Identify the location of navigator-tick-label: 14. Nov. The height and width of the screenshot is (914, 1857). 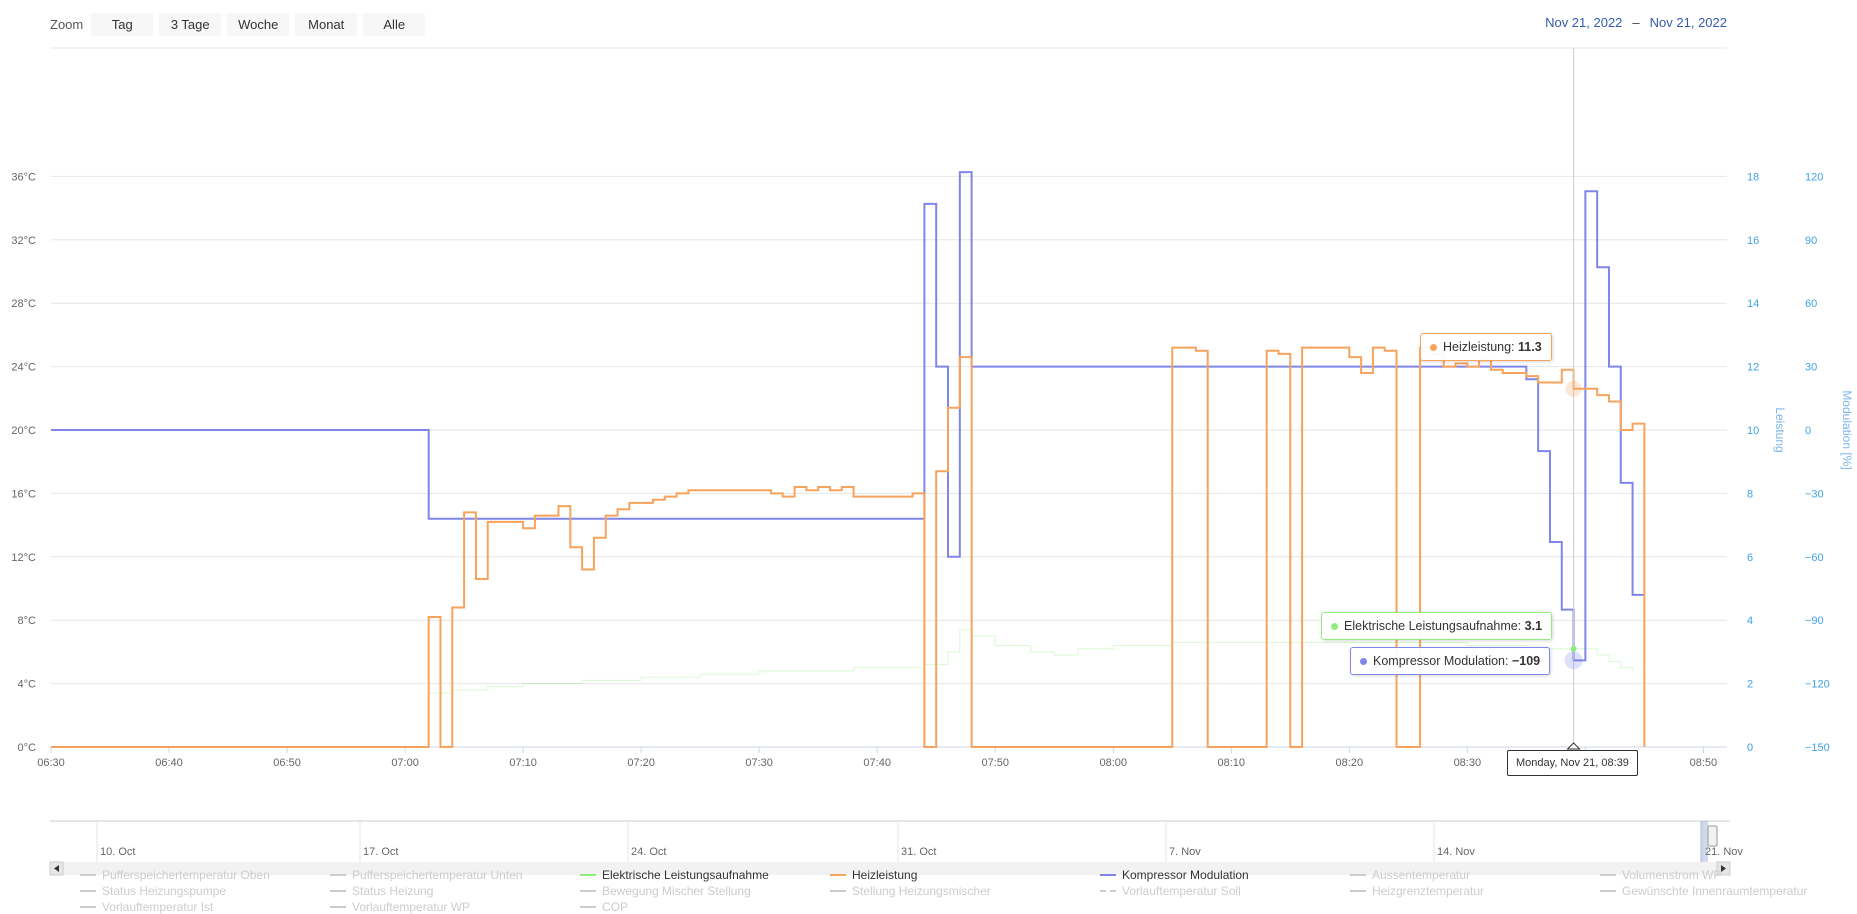
(1456, 852).